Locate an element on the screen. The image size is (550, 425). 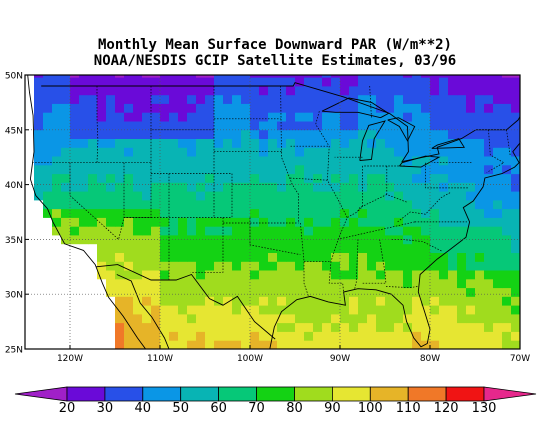
colorbar: 20 30 40 50 60 70 80 90 100 110 120 130 is located at coordinates (275, 401).